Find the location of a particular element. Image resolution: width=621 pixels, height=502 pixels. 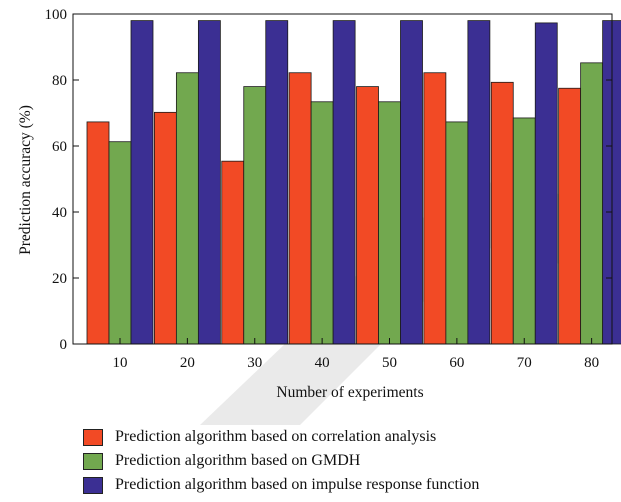

x-tick-label-40: 40 is located at coordinates (322, 363).